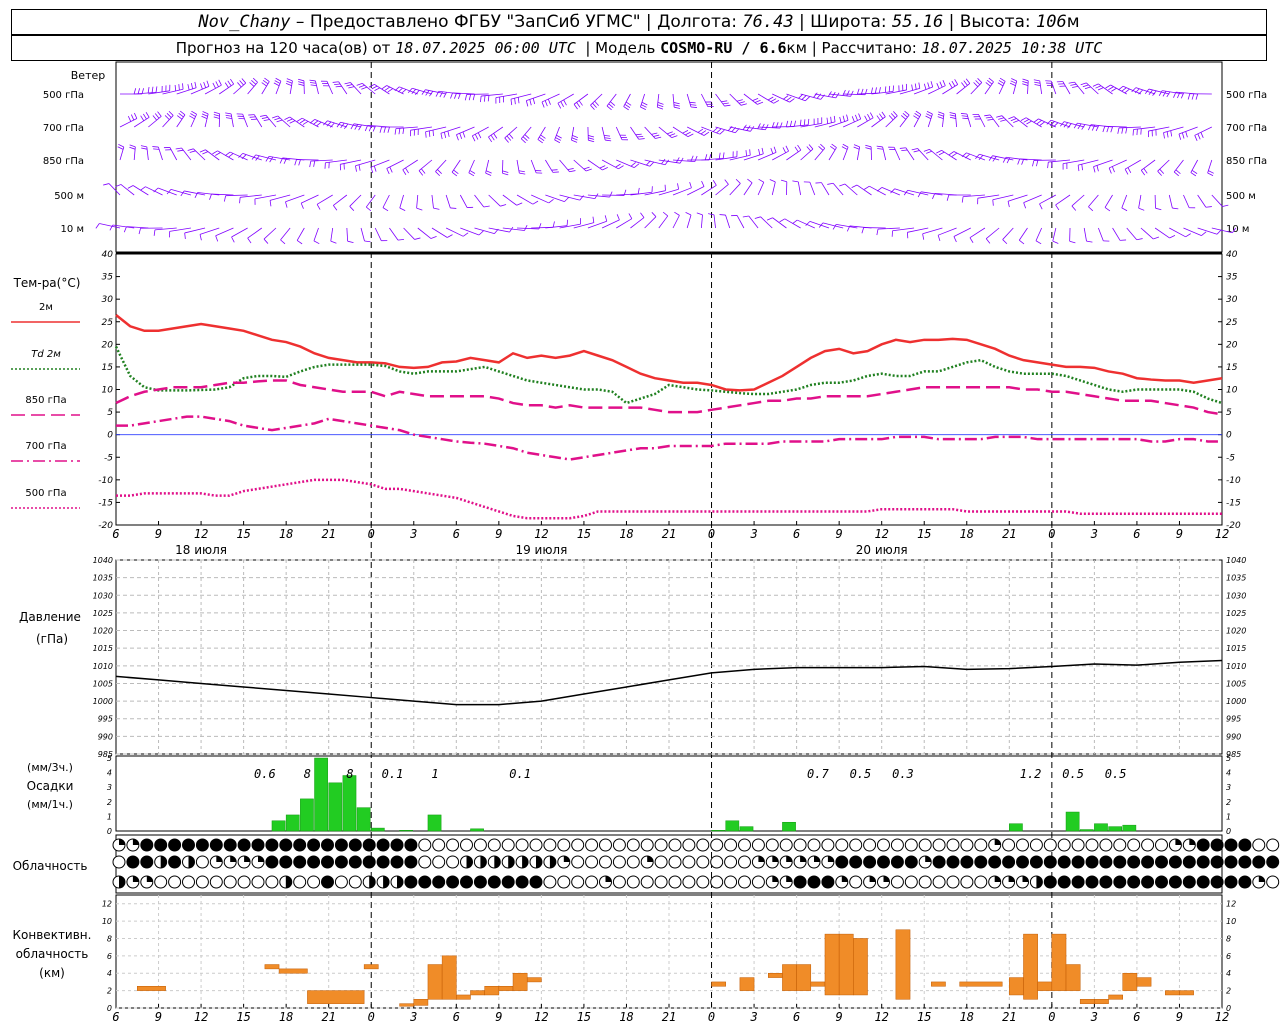 The height and width of the screenshot is (1024, 1280). Describe the element at coordinates (265, 774) in the screenshot. I see `precip-3h-label: 0.6` at that location.